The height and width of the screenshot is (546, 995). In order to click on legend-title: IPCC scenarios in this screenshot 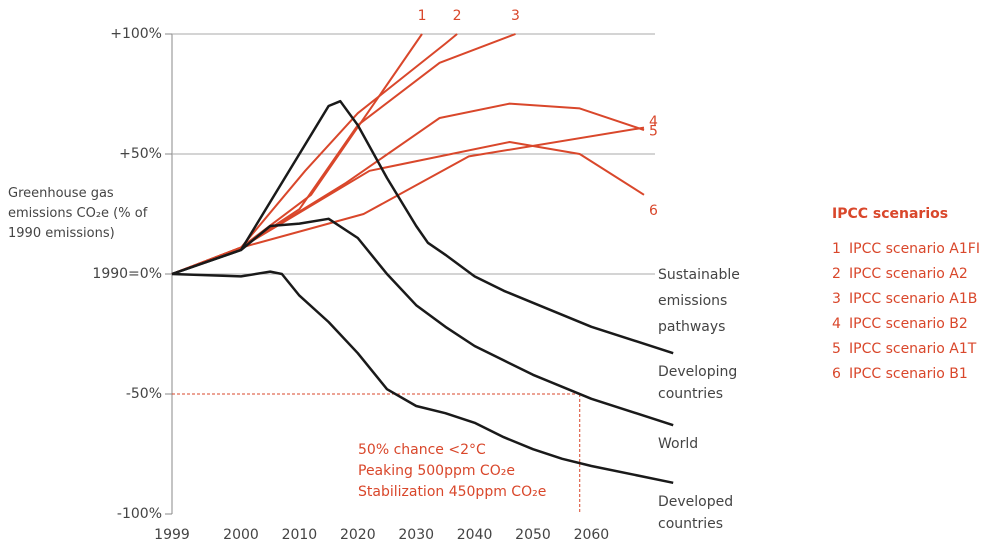, I will do `click(890, 214)`.